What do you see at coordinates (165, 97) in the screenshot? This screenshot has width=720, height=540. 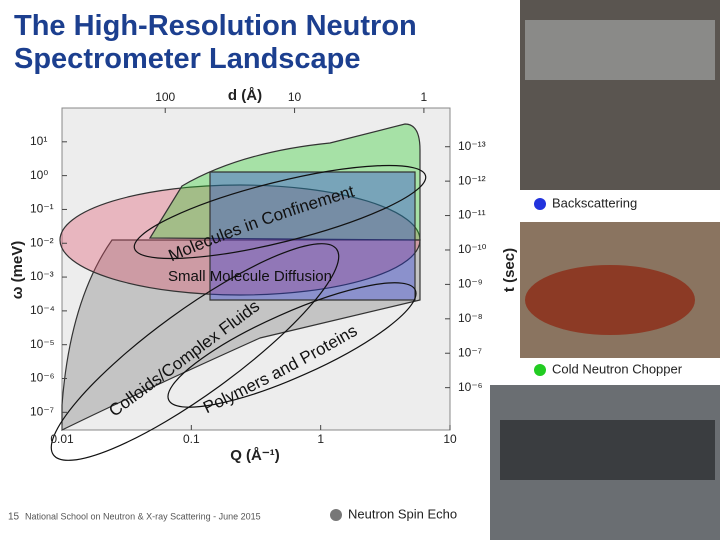 I see `top-tick-label: 100` at bounding box center [165, 97].